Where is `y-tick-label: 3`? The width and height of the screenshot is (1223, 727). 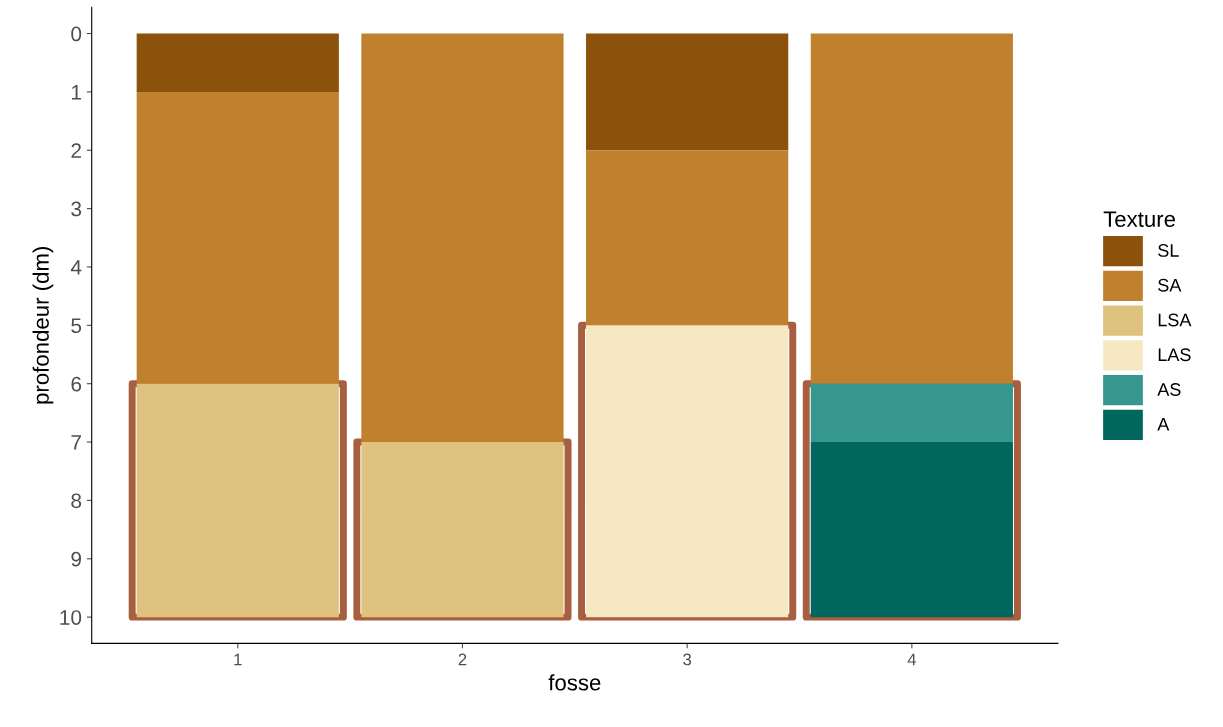 y-tick-label: 3 is located at coordinates (76, 209).